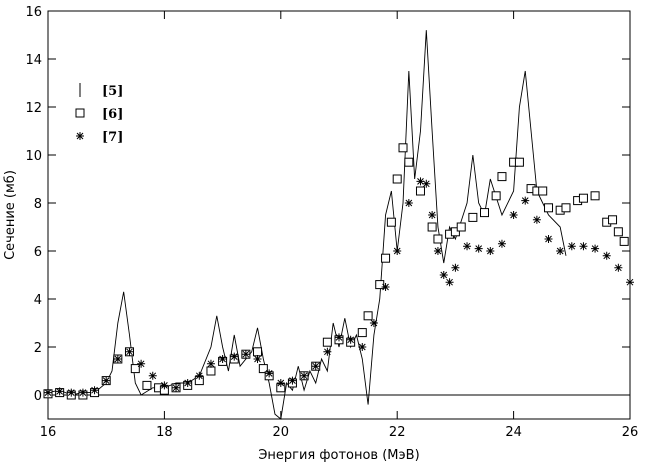  I want to click on legend-label: [7], so click(112, 137).